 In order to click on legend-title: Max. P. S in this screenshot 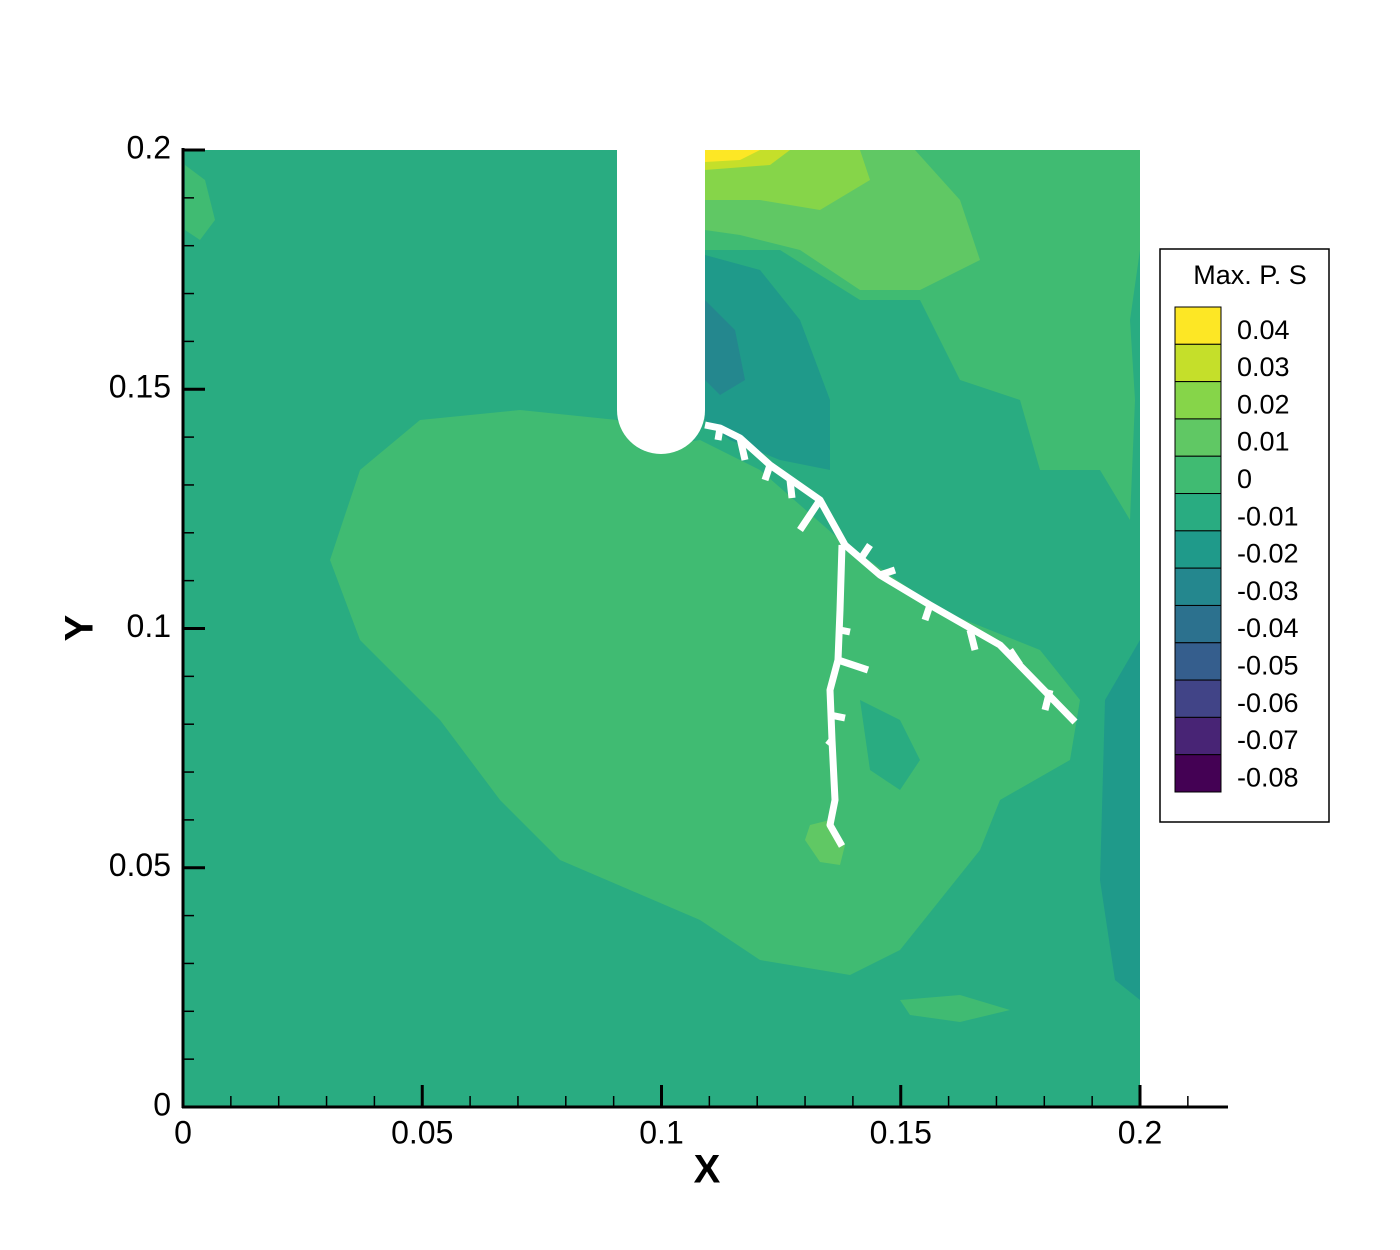, I will do `click(1250, 275)`.